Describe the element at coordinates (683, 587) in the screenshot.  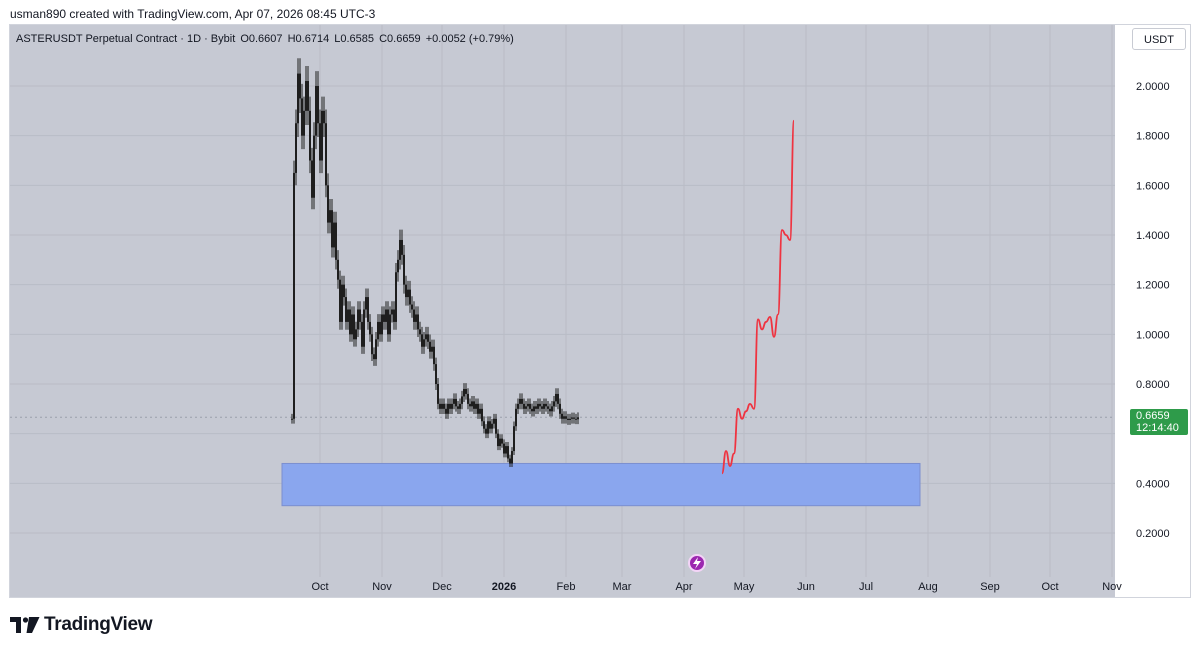
I see `x-tick-label: Apr` at that location.